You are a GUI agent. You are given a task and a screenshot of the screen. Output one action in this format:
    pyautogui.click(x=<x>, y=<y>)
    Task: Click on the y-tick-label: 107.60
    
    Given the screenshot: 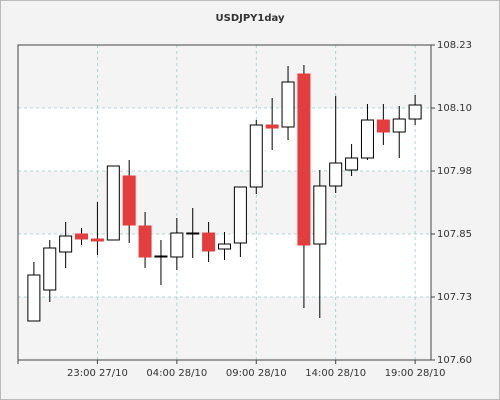 What is the action you would take?
    pyautogui.click(x=454, y=360)
    